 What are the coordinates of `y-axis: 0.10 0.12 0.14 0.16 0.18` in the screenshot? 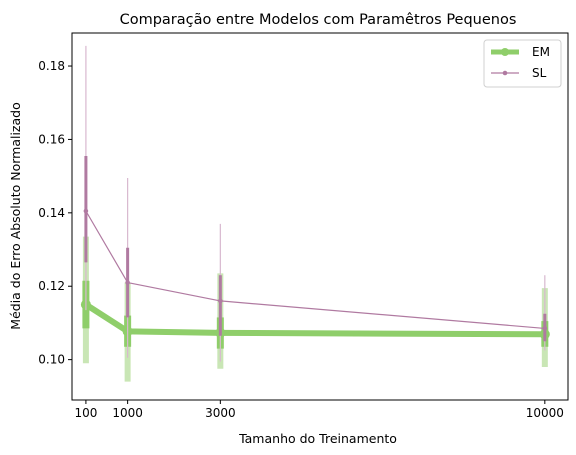 It's located at (55, 213).